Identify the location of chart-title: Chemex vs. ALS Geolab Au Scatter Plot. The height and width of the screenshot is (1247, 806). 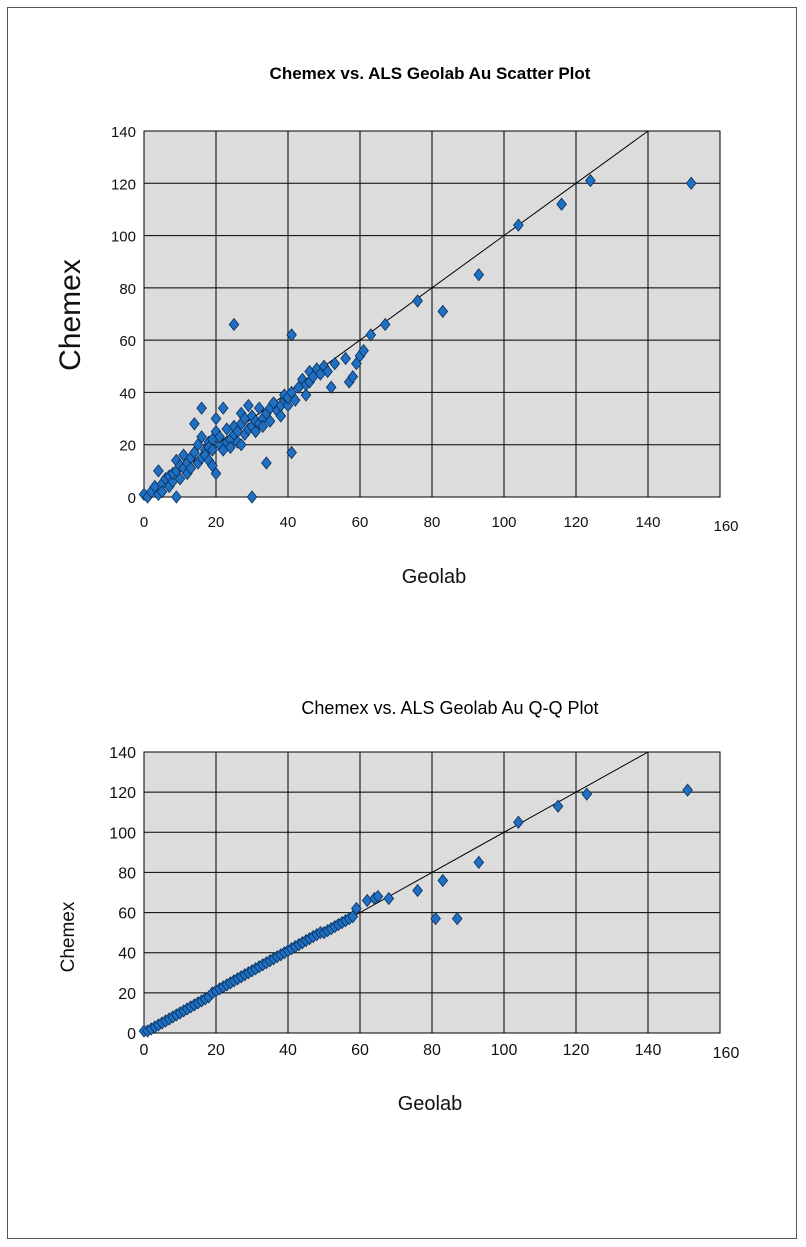
(430, 73).